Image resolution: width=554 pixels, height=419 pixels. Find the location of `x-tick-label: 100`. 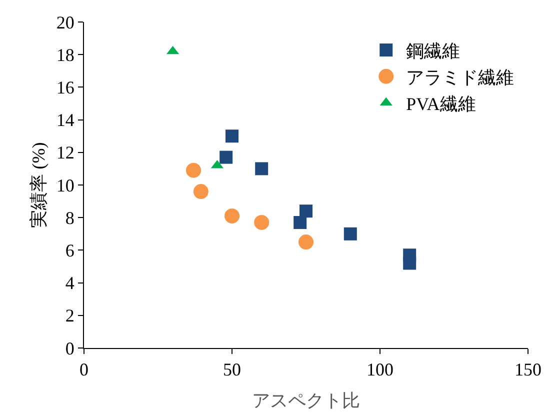

x-tick-label: 100 is located at coordinates (380, 370).